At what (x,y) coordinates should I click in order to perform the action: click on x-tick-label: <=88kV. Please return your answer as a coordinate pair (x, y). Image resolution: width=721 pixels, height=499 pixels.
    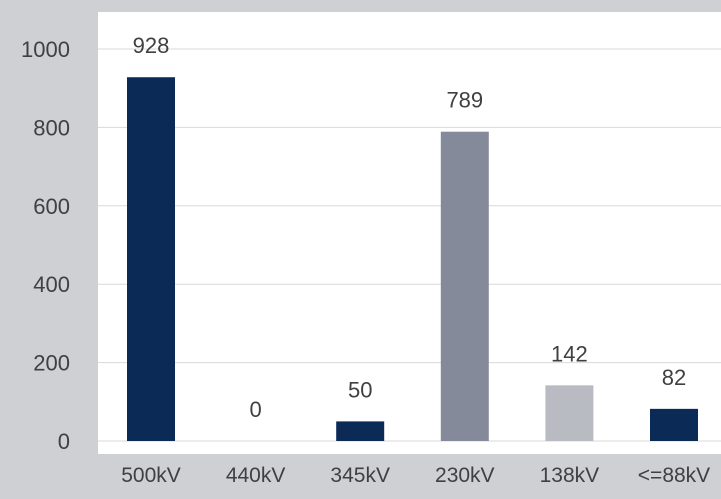
    Looking at the image, I should click on (674, 475).